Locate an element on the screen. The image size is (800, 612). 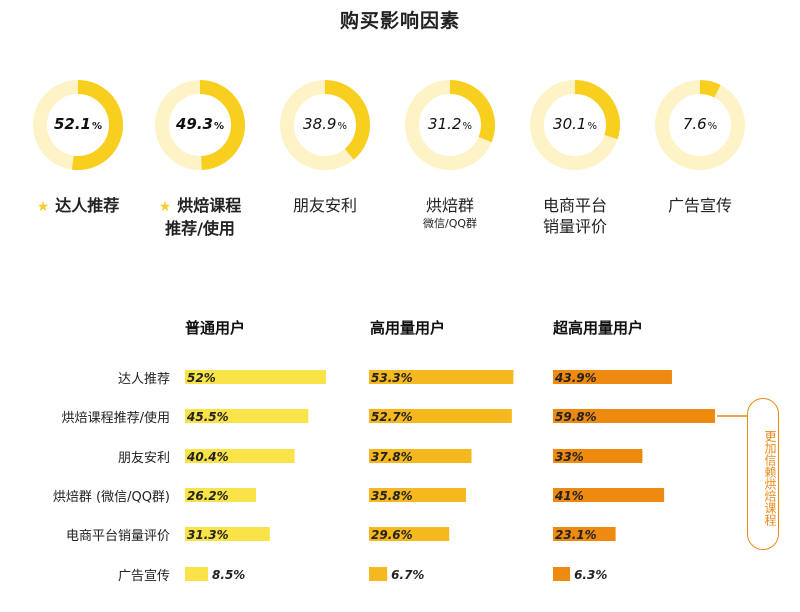
chart-title: 购买影响因素 is located at coordinates (399, 21).